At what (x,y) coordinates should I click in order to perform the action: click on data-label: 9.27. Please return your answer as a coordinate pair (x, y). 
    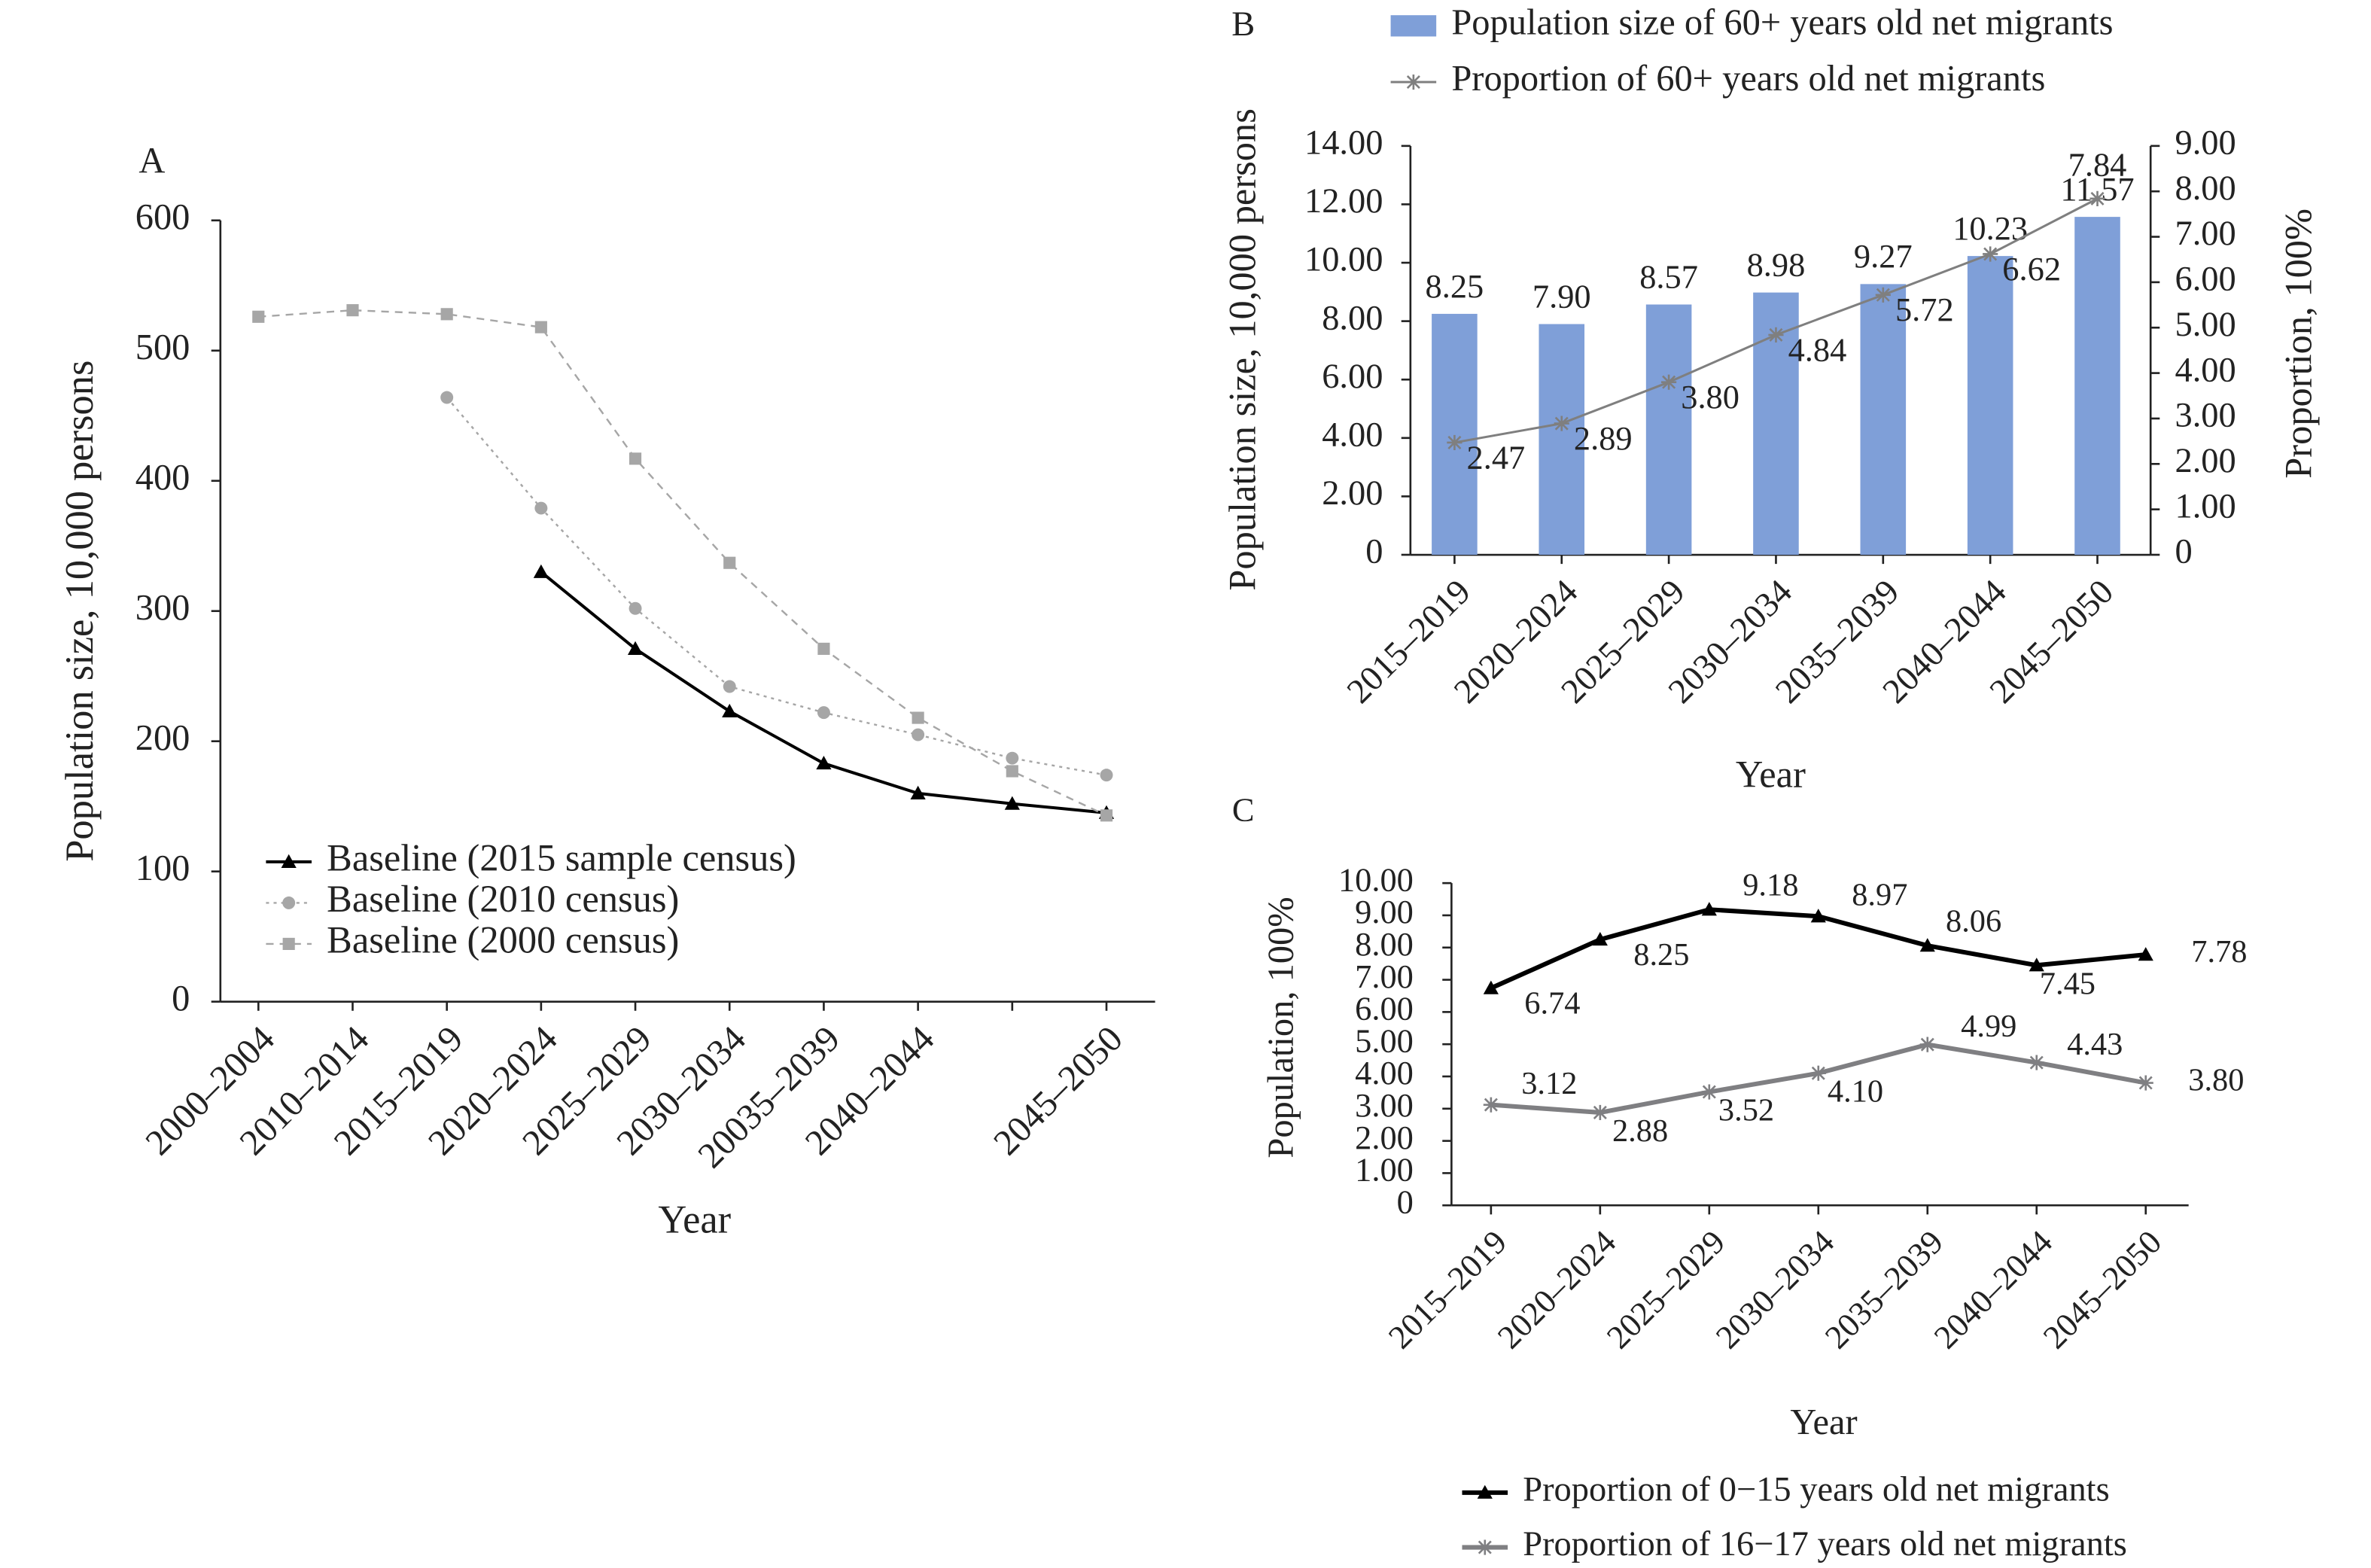
    Looking at the image, I should click on (1883, 256).